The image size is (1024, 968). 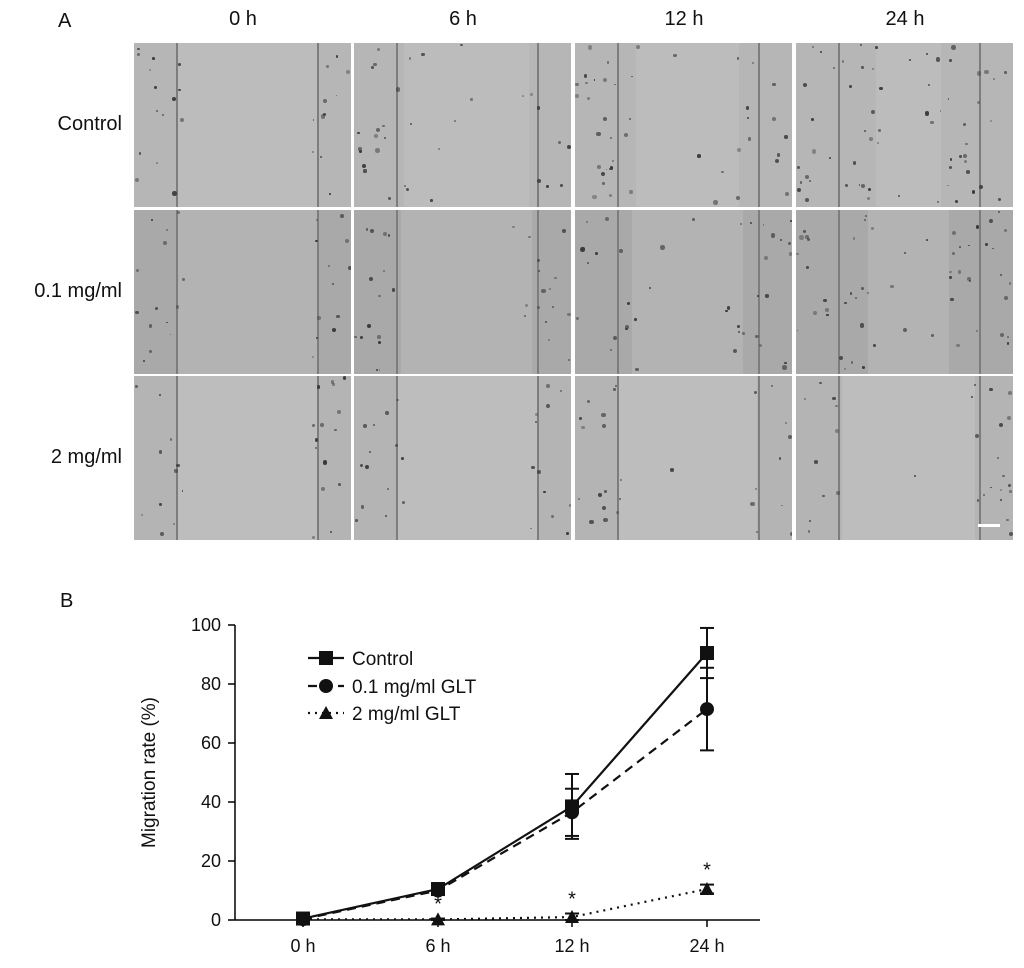 I want to click on y-tick-label: 100, so click(x=206, y=625).